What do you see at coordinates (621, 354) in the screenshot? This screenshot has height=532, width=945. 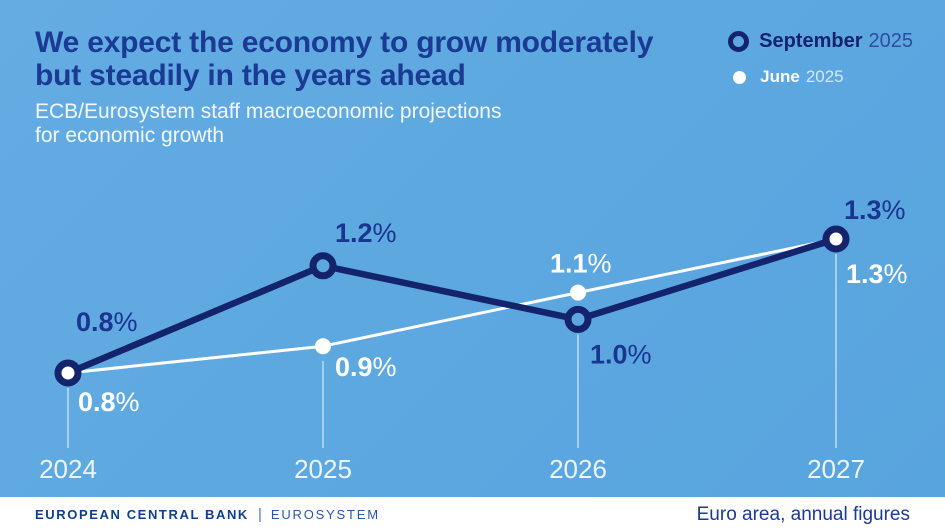 I see `data-label: 1.0%` at bounding box center [621, 354].